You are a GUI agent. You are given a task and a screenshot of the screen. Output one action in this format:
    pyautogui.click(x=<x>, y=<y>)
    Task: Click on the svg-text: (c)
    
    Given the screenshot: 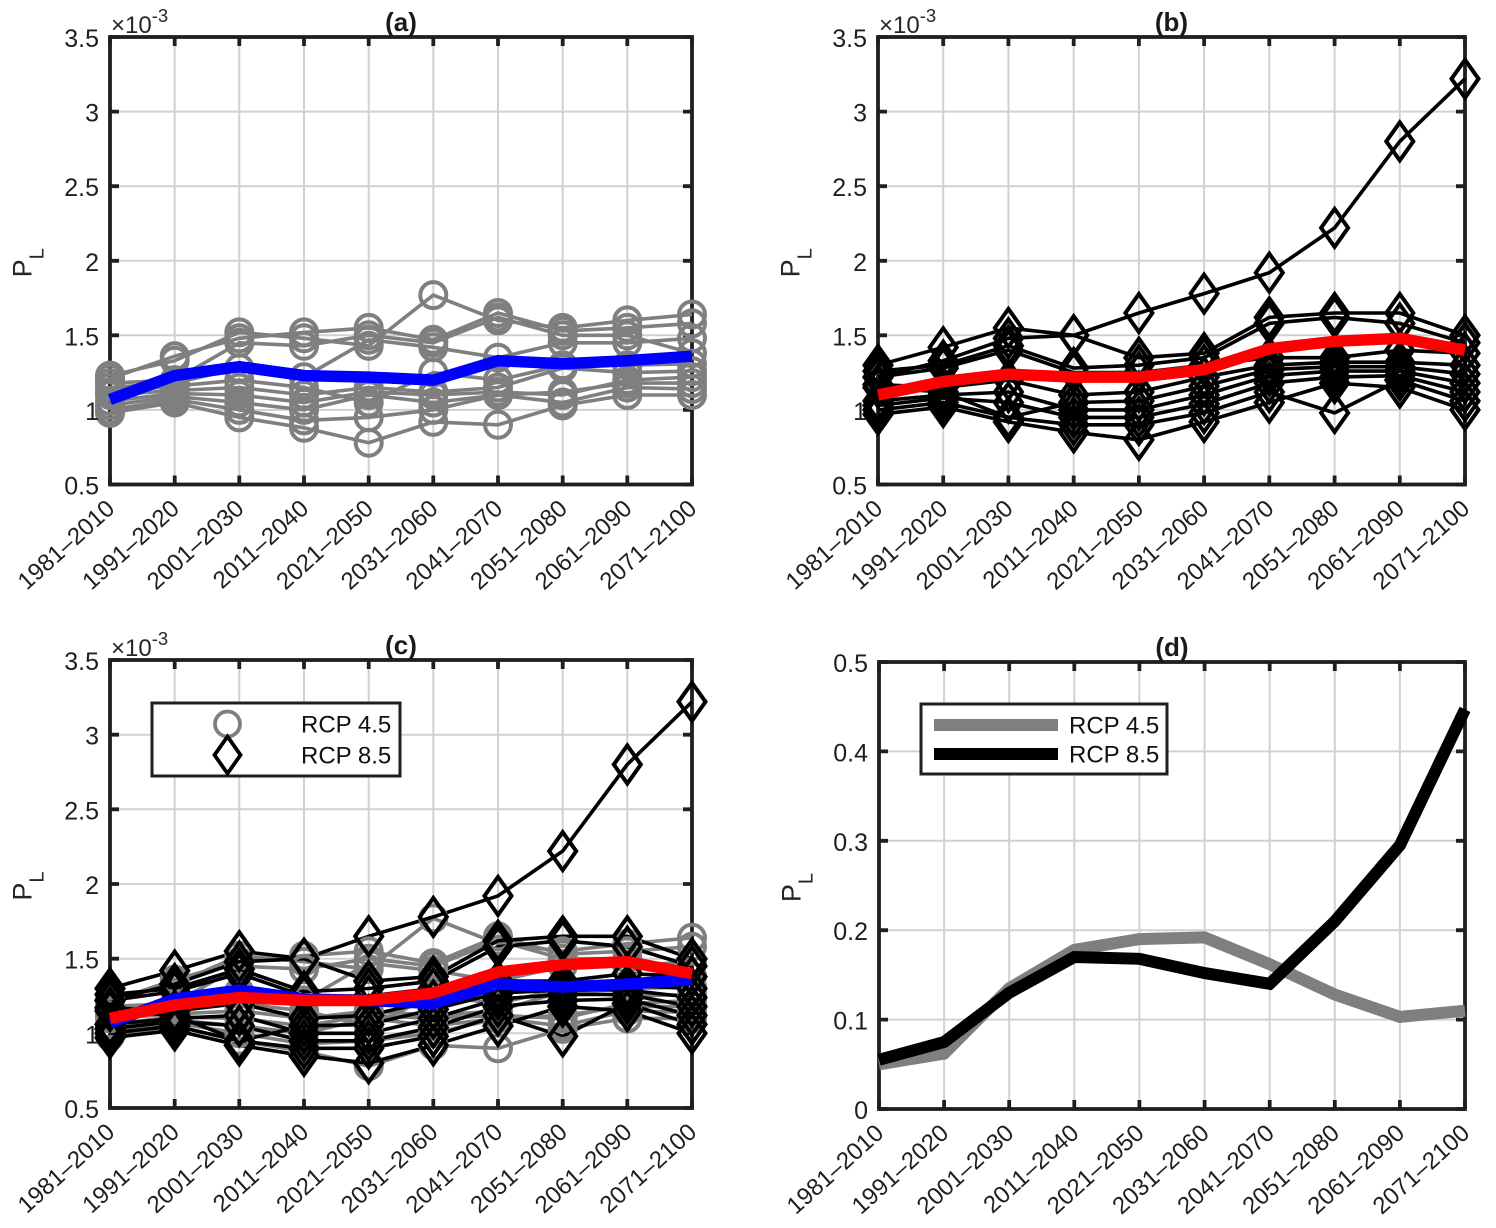 What is the action you would take?
    pyautogui.click(x=401, y=645)
    